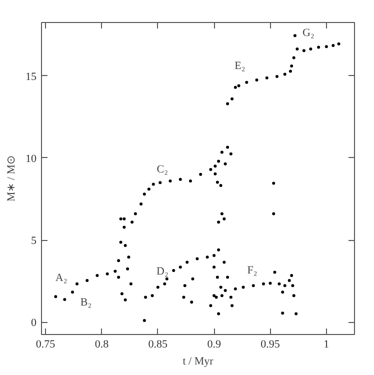  What do you see at coordinates (31, 76) in the screenshot?
I see `y-tick-label: 15` at bounding box center [31, 76].